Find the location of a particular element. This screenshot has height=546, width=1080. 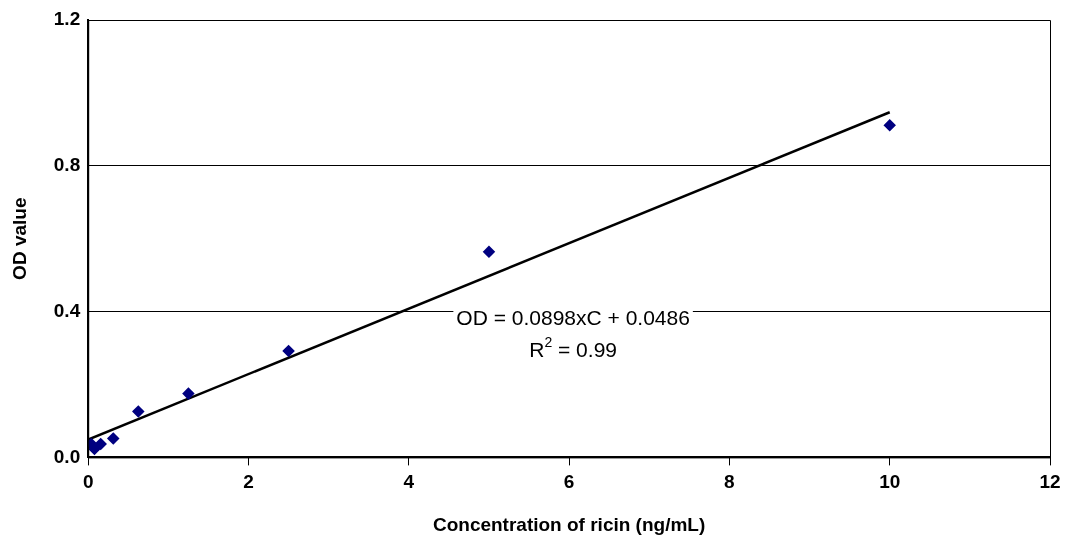

x-tick-label: 10 is located at coordinates (890, 482).